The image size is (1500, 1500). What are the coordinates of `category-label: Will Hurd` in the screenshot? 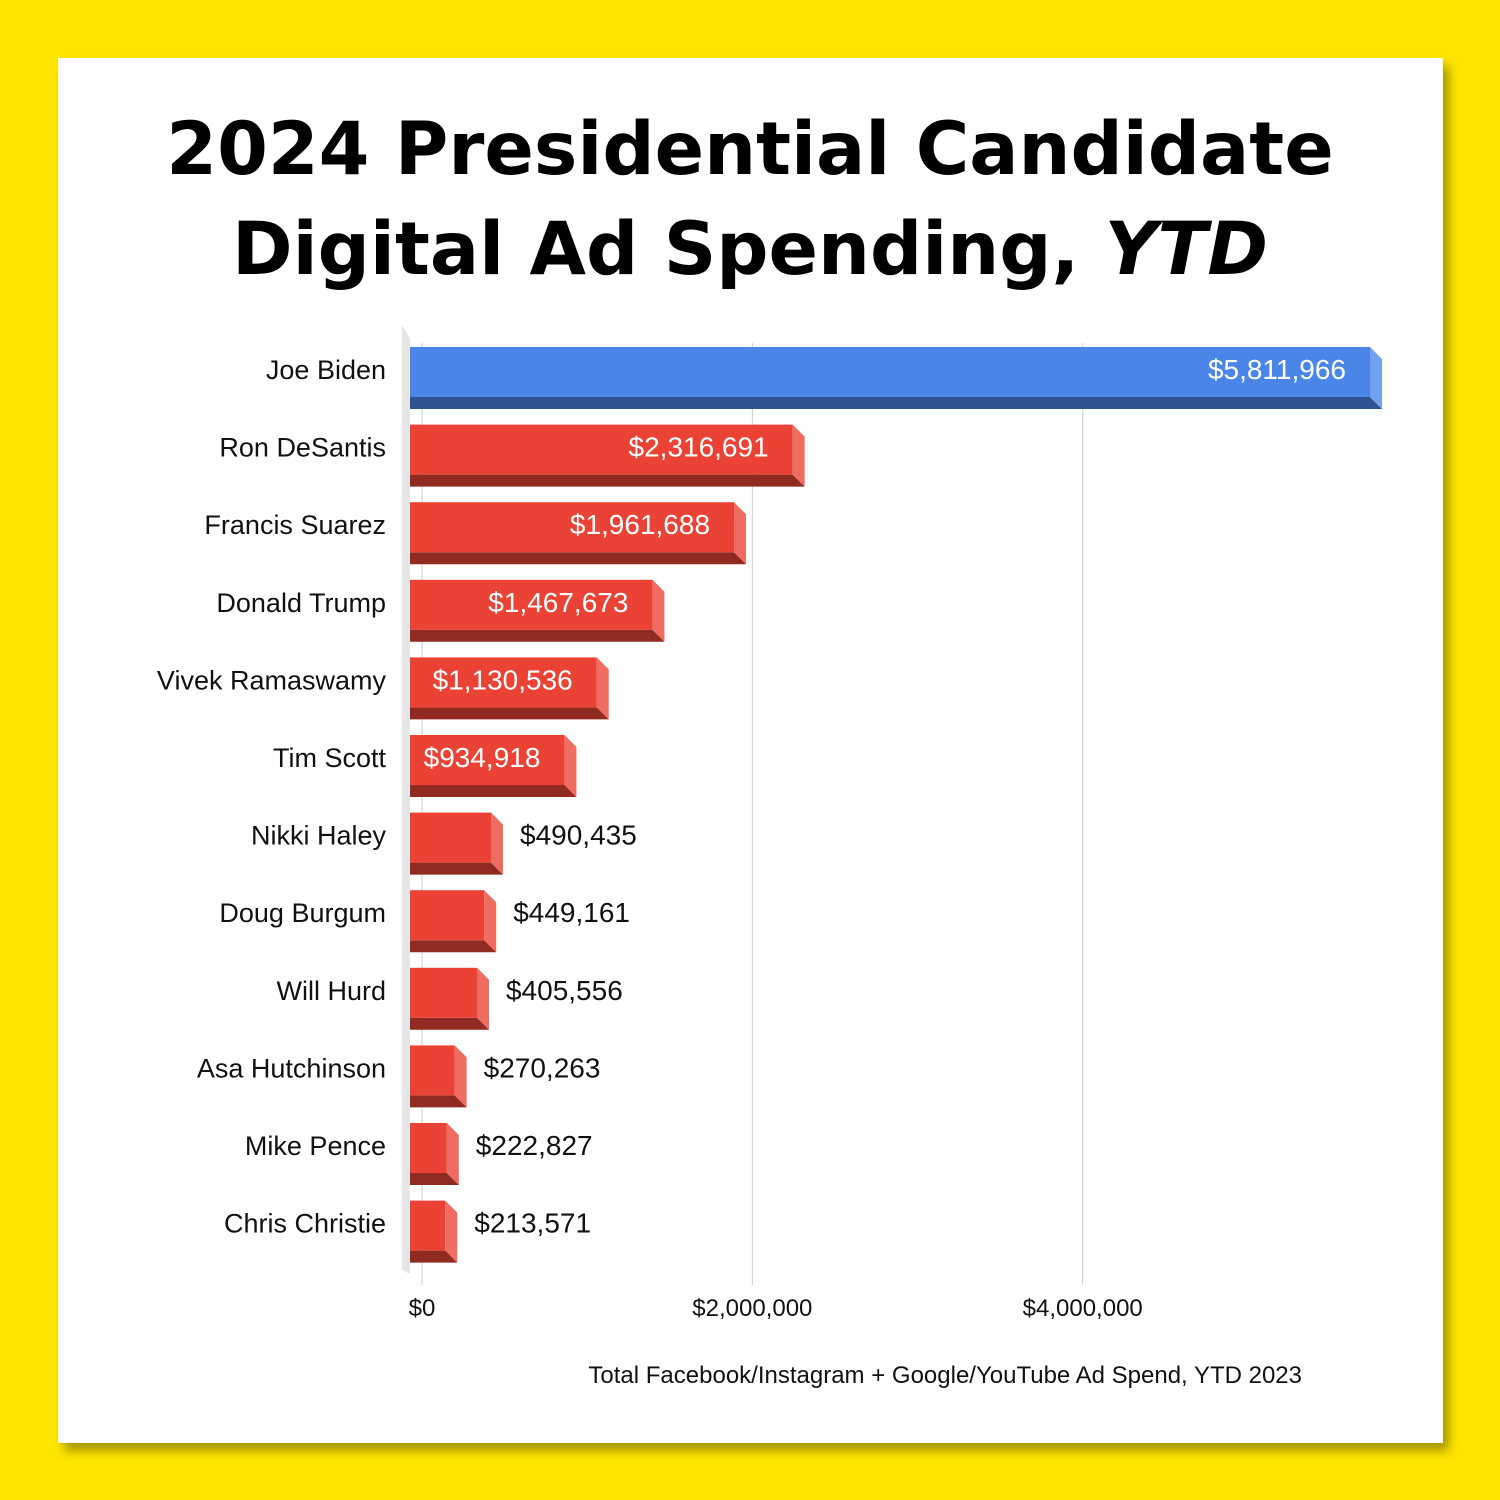 It's located at (331, 991).